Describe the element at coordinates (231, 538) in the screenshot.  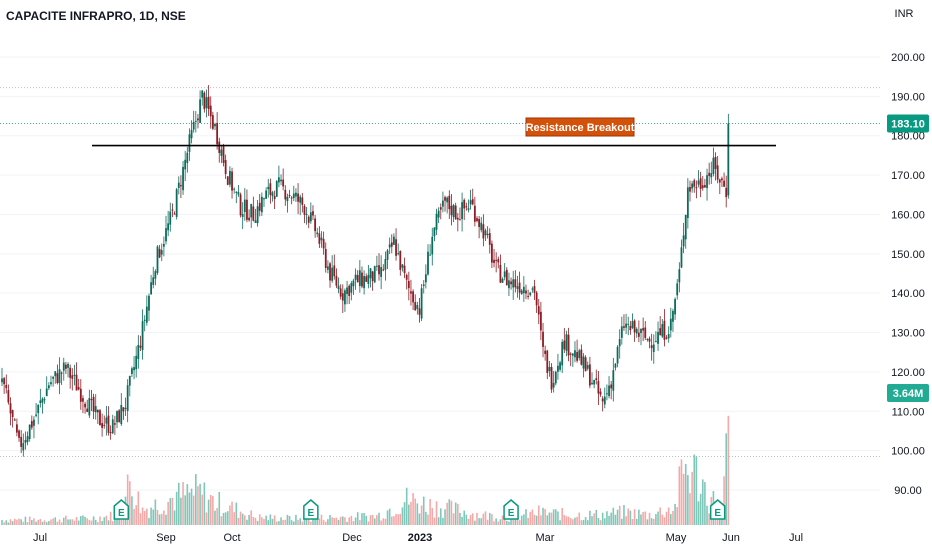
I see `x-tick-label: Oct` at that location.